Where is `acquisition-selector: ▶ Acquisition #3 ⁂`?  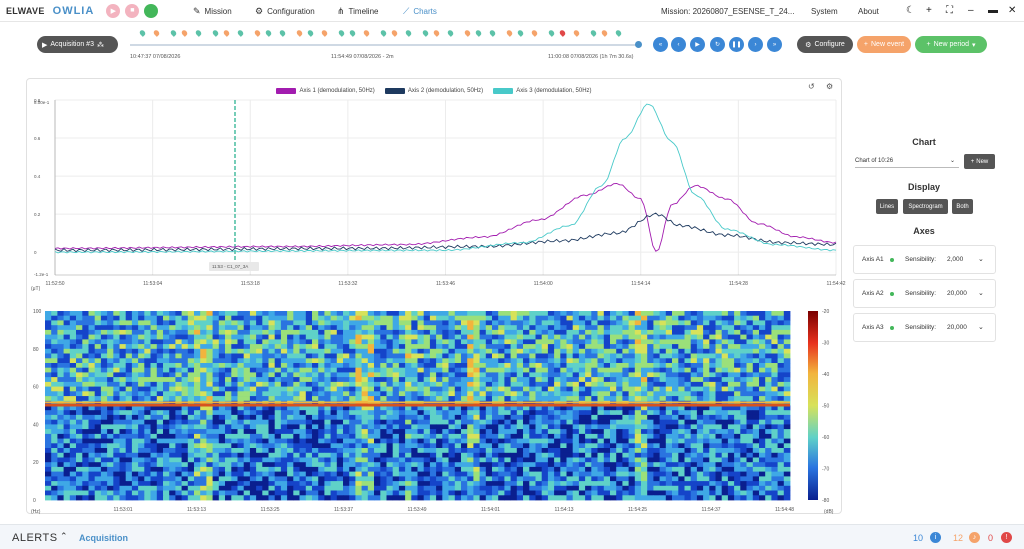 acquisition-selector: ▶ Acquisition #3 ⁂ is located at coordinates (77, 44).